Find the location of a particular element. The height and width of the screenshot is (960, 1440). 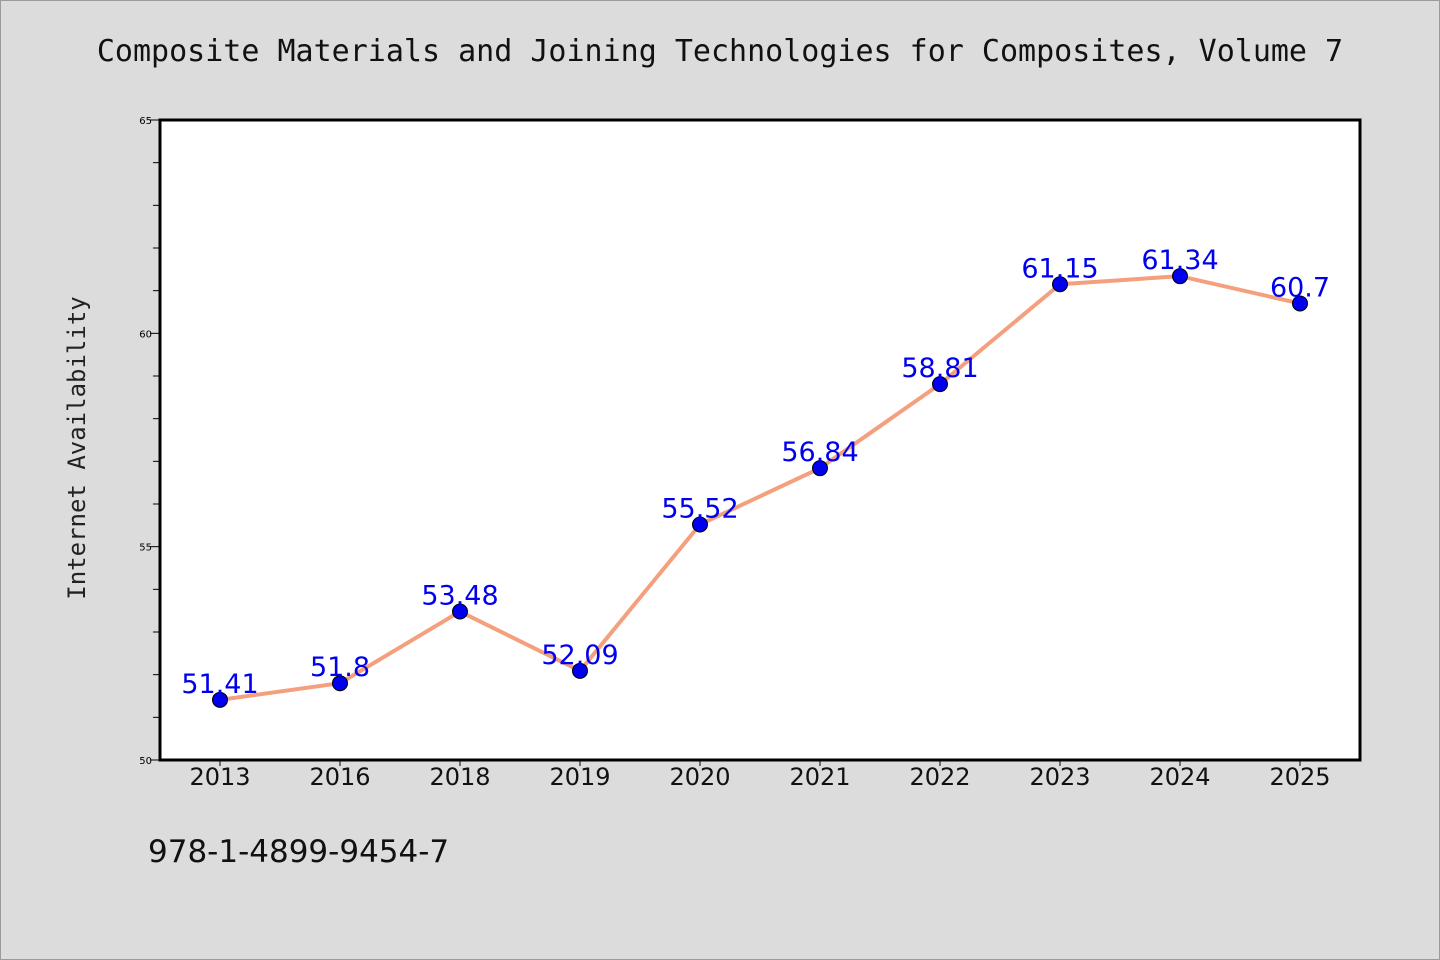

y-tick-label: 65 is located at coordinates (145, 121).